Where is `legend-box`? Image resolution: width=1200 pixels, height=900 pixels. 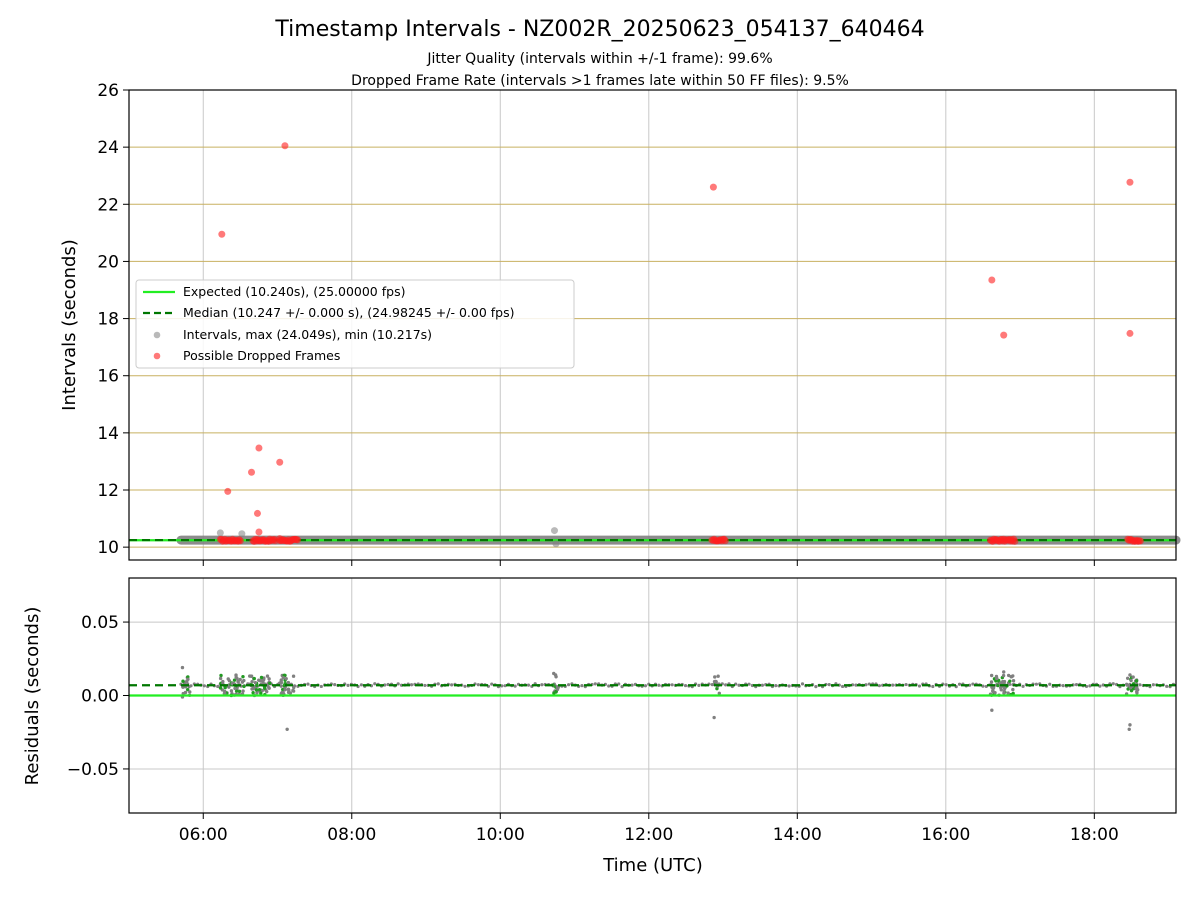
legend-box is located at coordinates (355, 324).